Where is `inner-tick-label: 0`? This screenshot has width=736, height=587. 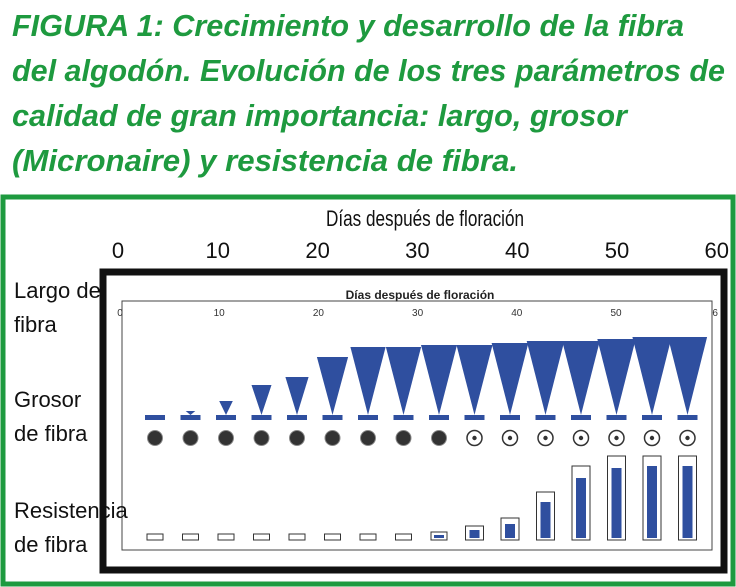
inner-tick-label: 0 is located at coordinates (120, 313).